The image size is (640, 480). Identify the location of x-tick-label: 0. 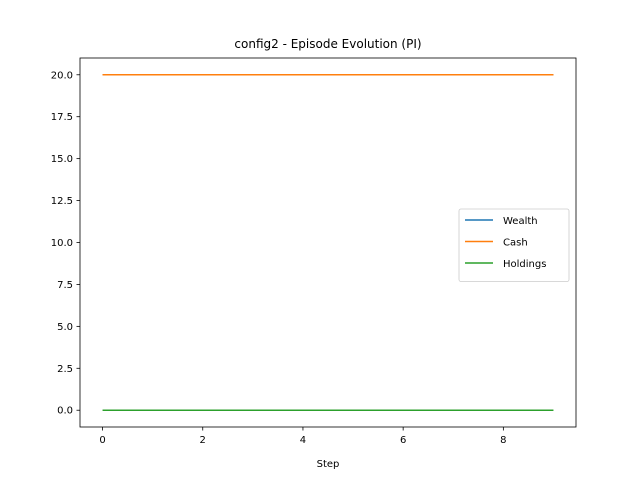
(102, 440).